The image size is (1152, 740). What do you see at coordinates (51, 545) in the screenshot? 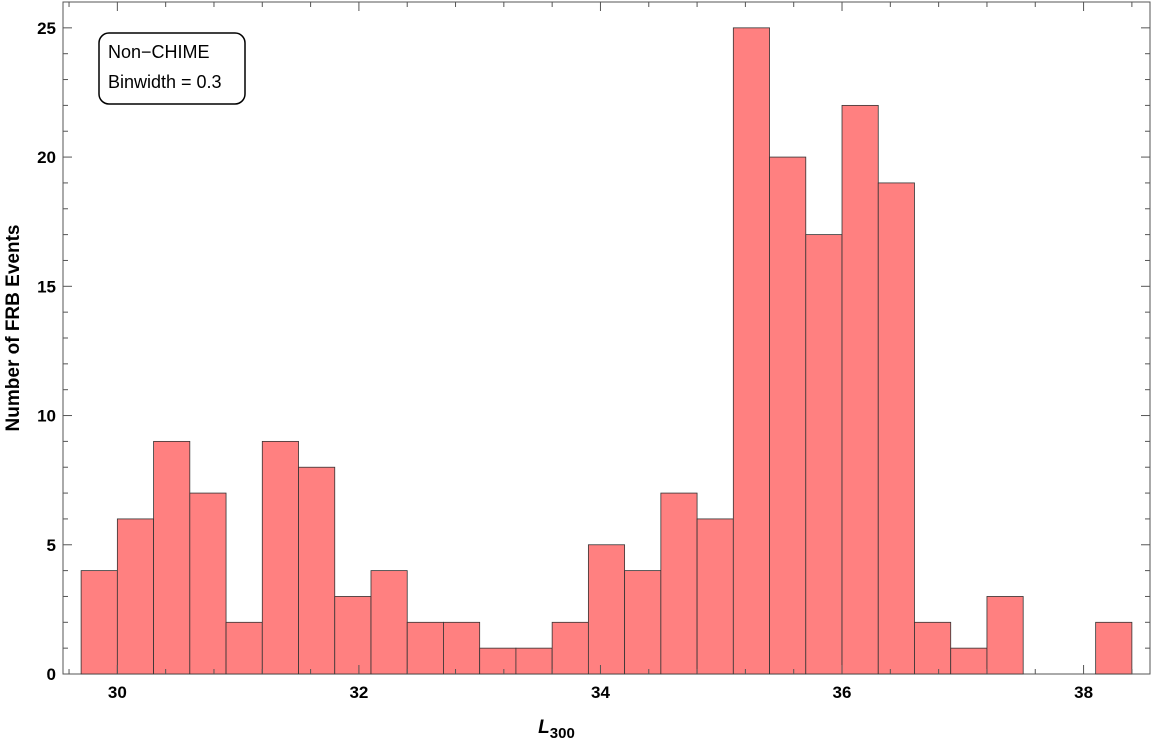
I see `y-tick-label: 5` at bounding box center [51, 545].